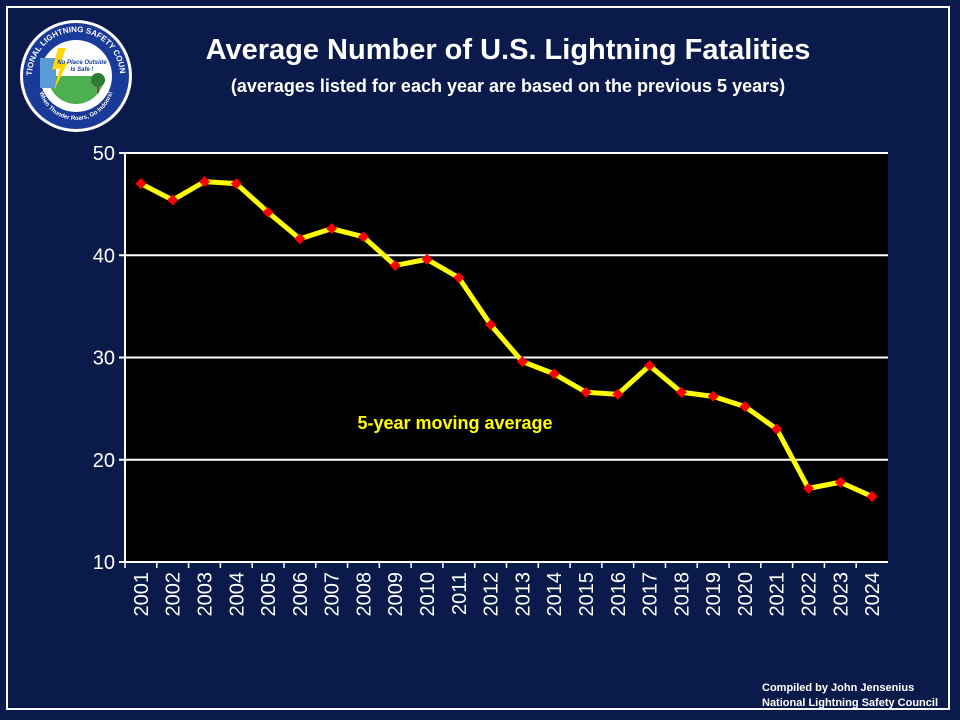  What do you see at coordinates (555, 594) in the screenshot?
I see `x-tick-label: 2014` at bounding box center [555, 594].